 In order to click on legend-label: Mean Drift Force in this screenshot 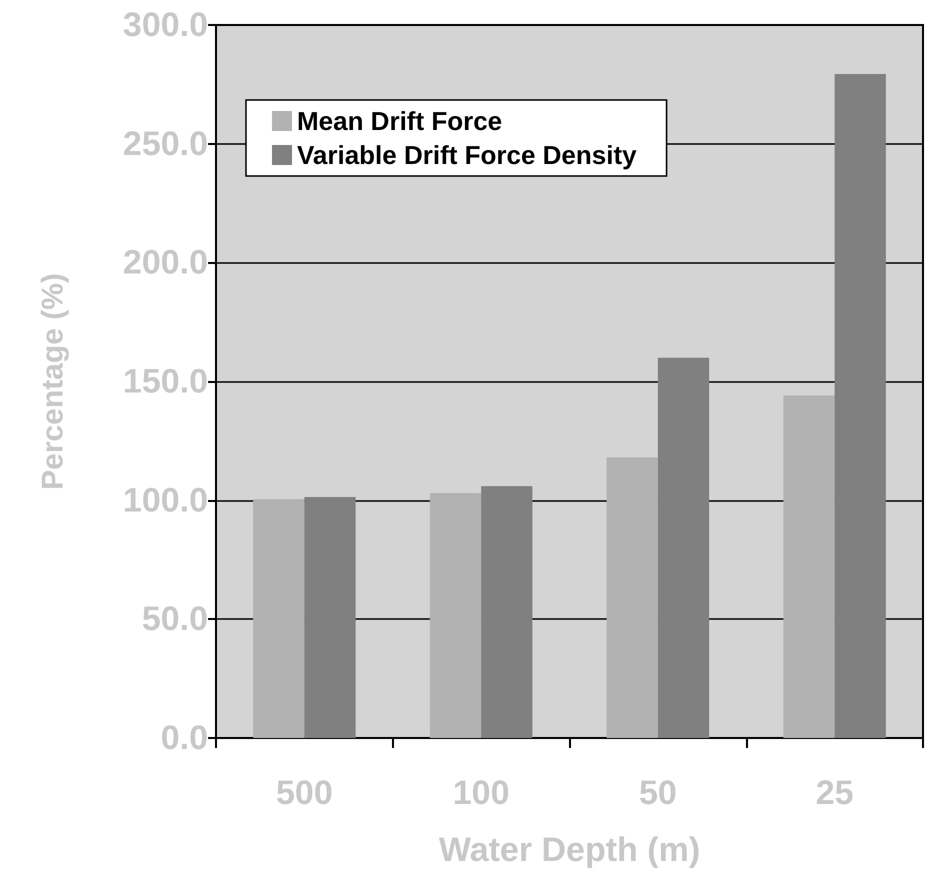, I will do `click(399, 121)`.